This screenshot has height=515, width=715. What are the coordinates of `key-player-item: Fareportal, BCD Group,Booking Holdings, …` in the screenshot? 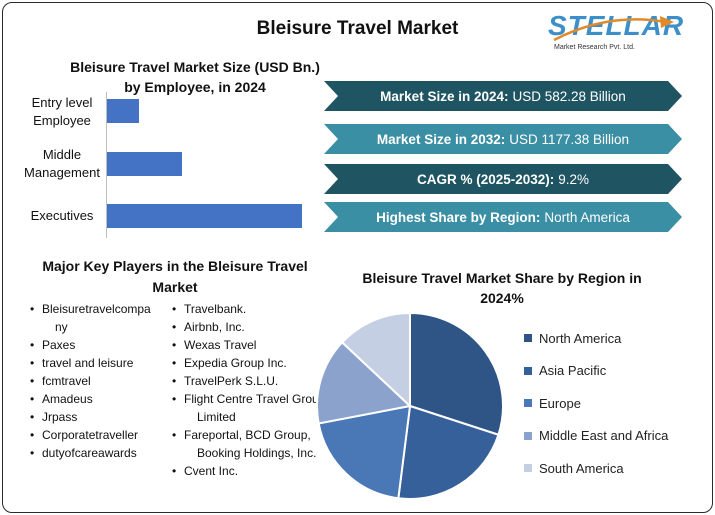 It's located at (252, 444).